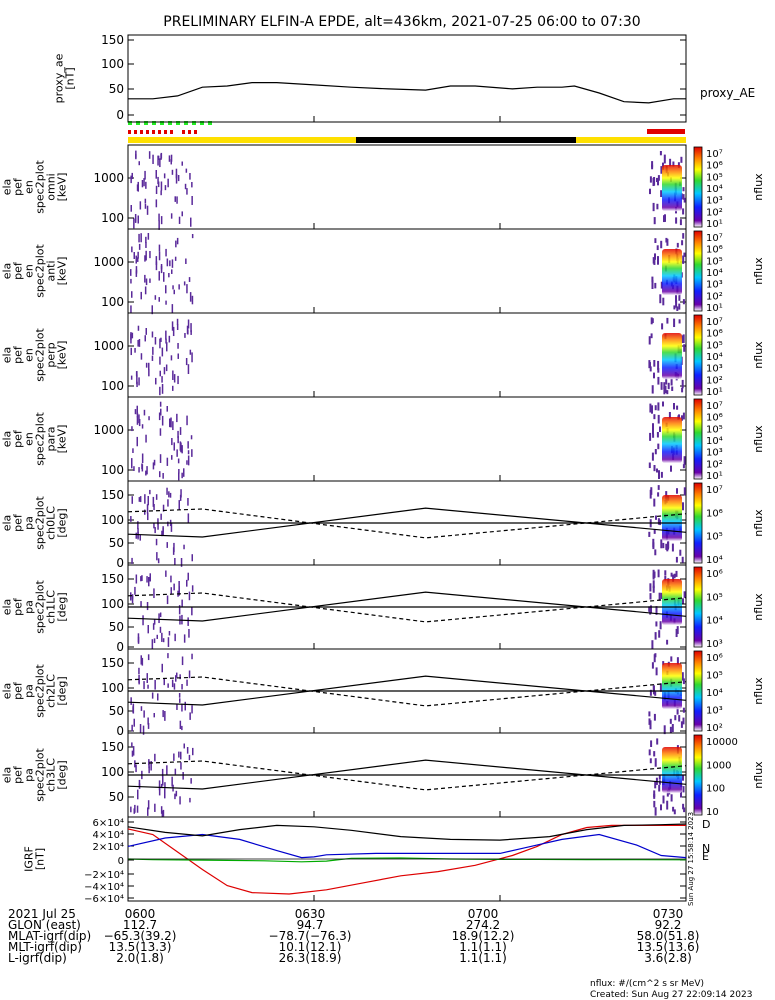  What do you see at coordinates (714, 574) in the screenshot?
I see `colorbar-tick-label: 10⁶` at bounding box center [714, 574].